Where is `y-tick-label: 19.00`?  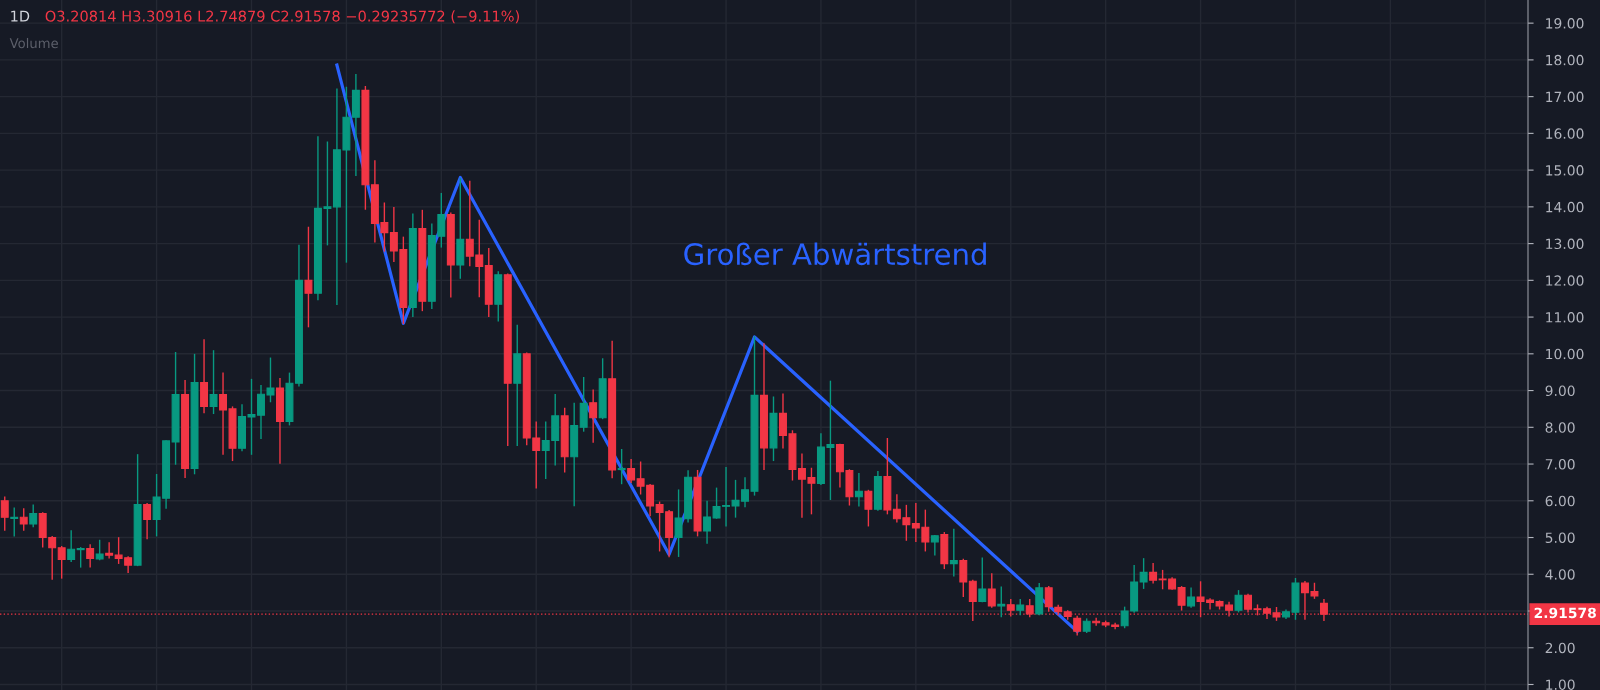 y-tick-label: 19.00 is located at coordinates (1565, 23).